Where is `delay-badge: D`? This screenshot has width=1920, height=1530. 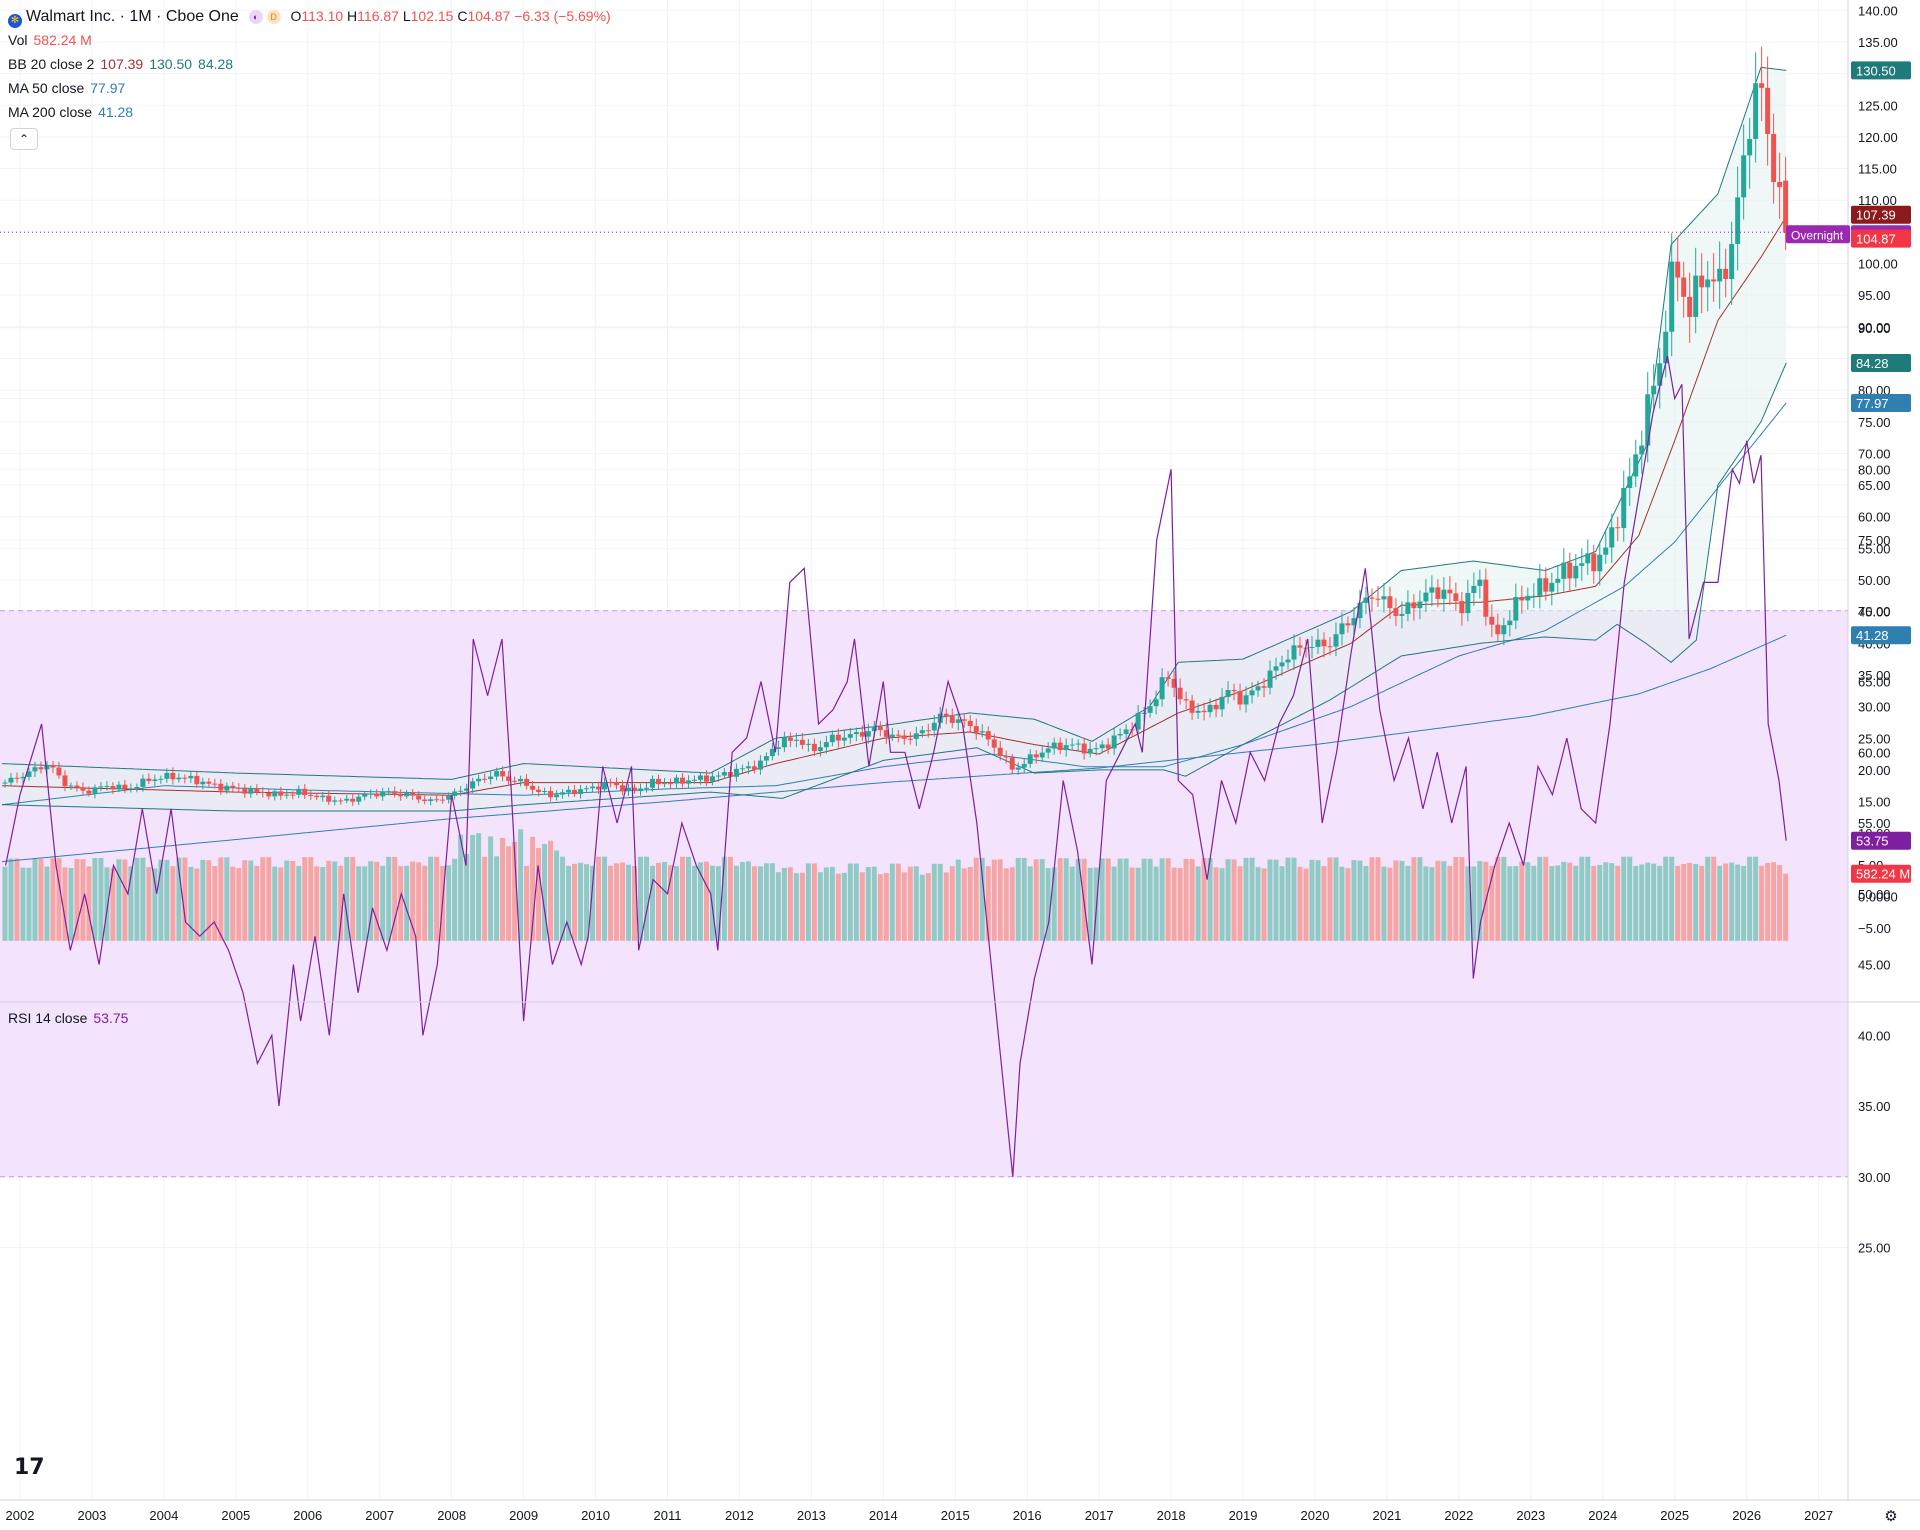 delay-badge: D is located at coordinates (273, 17).